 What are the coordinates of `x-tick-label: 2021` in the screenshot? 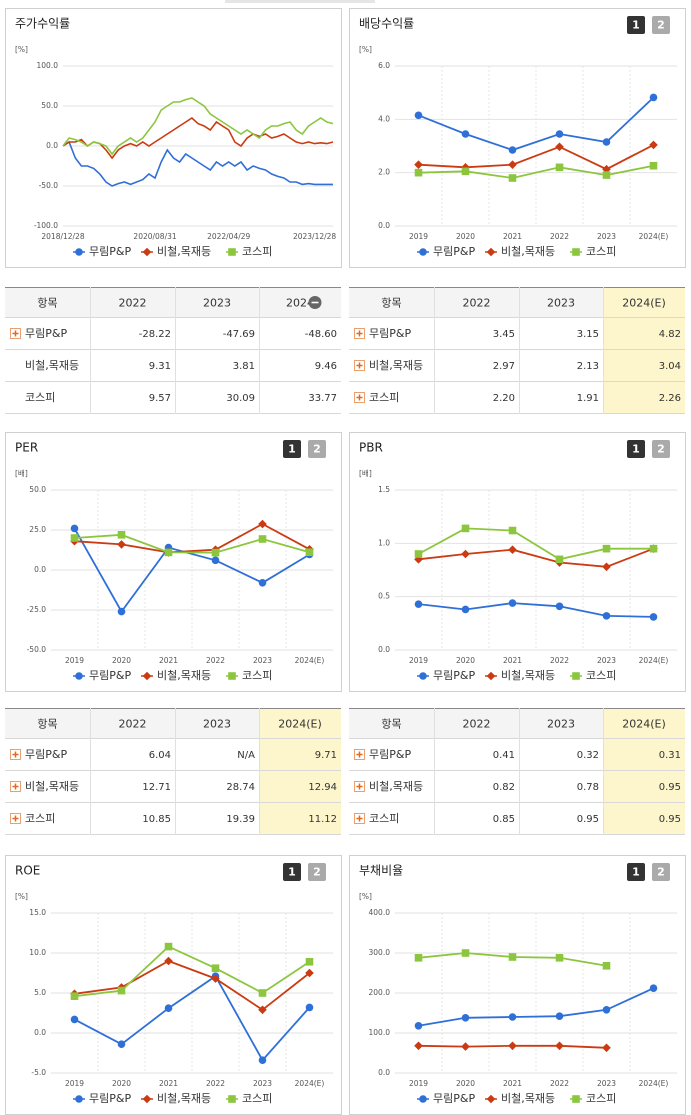 It's located at (168, 1083).